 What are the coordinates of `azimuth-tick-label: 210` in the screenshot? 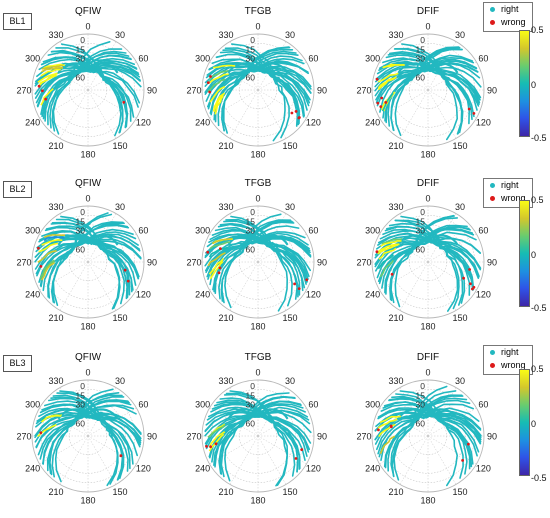 It's located at (395, 318).